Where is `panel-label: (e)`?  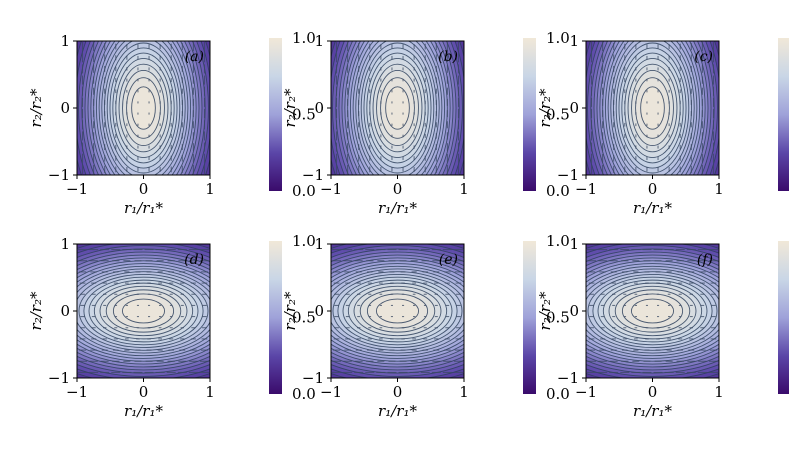 panel-label: (e) is located at coordinates (448, 260).